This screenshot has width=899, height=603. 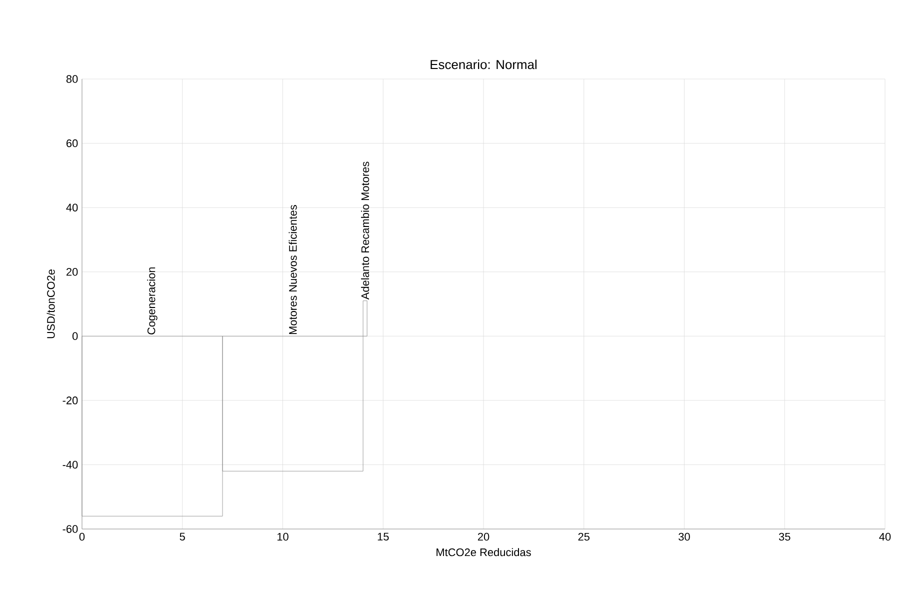 What do you see at coordinates (484, 536) in the screenshot?
I see `x-tick-label: 20` at bounding box center [484, 536].